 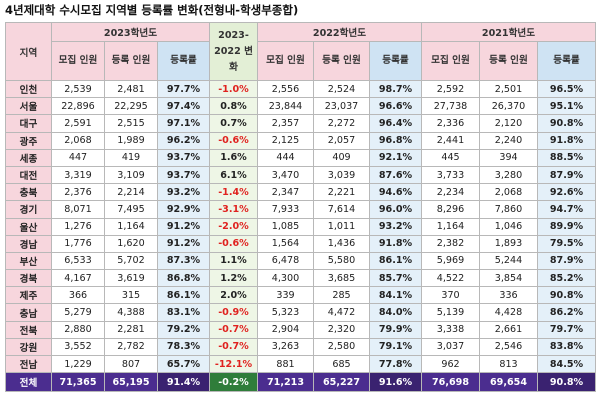 I want to click on rate-2022-cell: 86.1%, so click(x=395, y=261).